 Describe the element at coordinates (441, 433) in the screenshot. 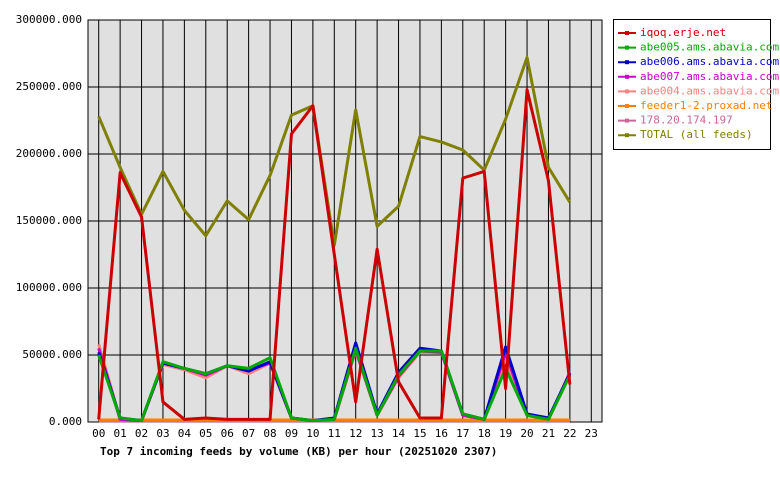

I see `x-tick-label: 16` at that location.